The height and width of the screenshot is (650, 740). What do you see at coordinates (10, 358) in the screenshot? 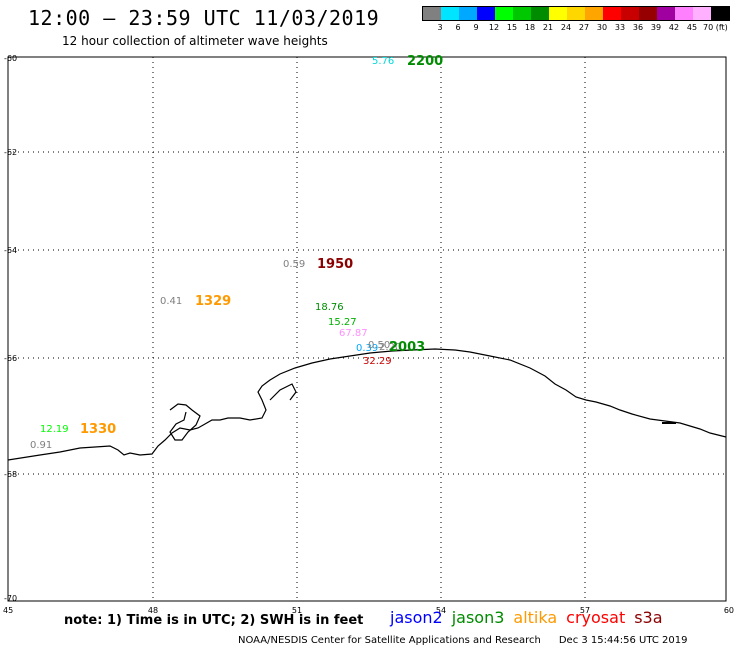
I see `lat-tick-label: -66` at bounding box center [10, 358].